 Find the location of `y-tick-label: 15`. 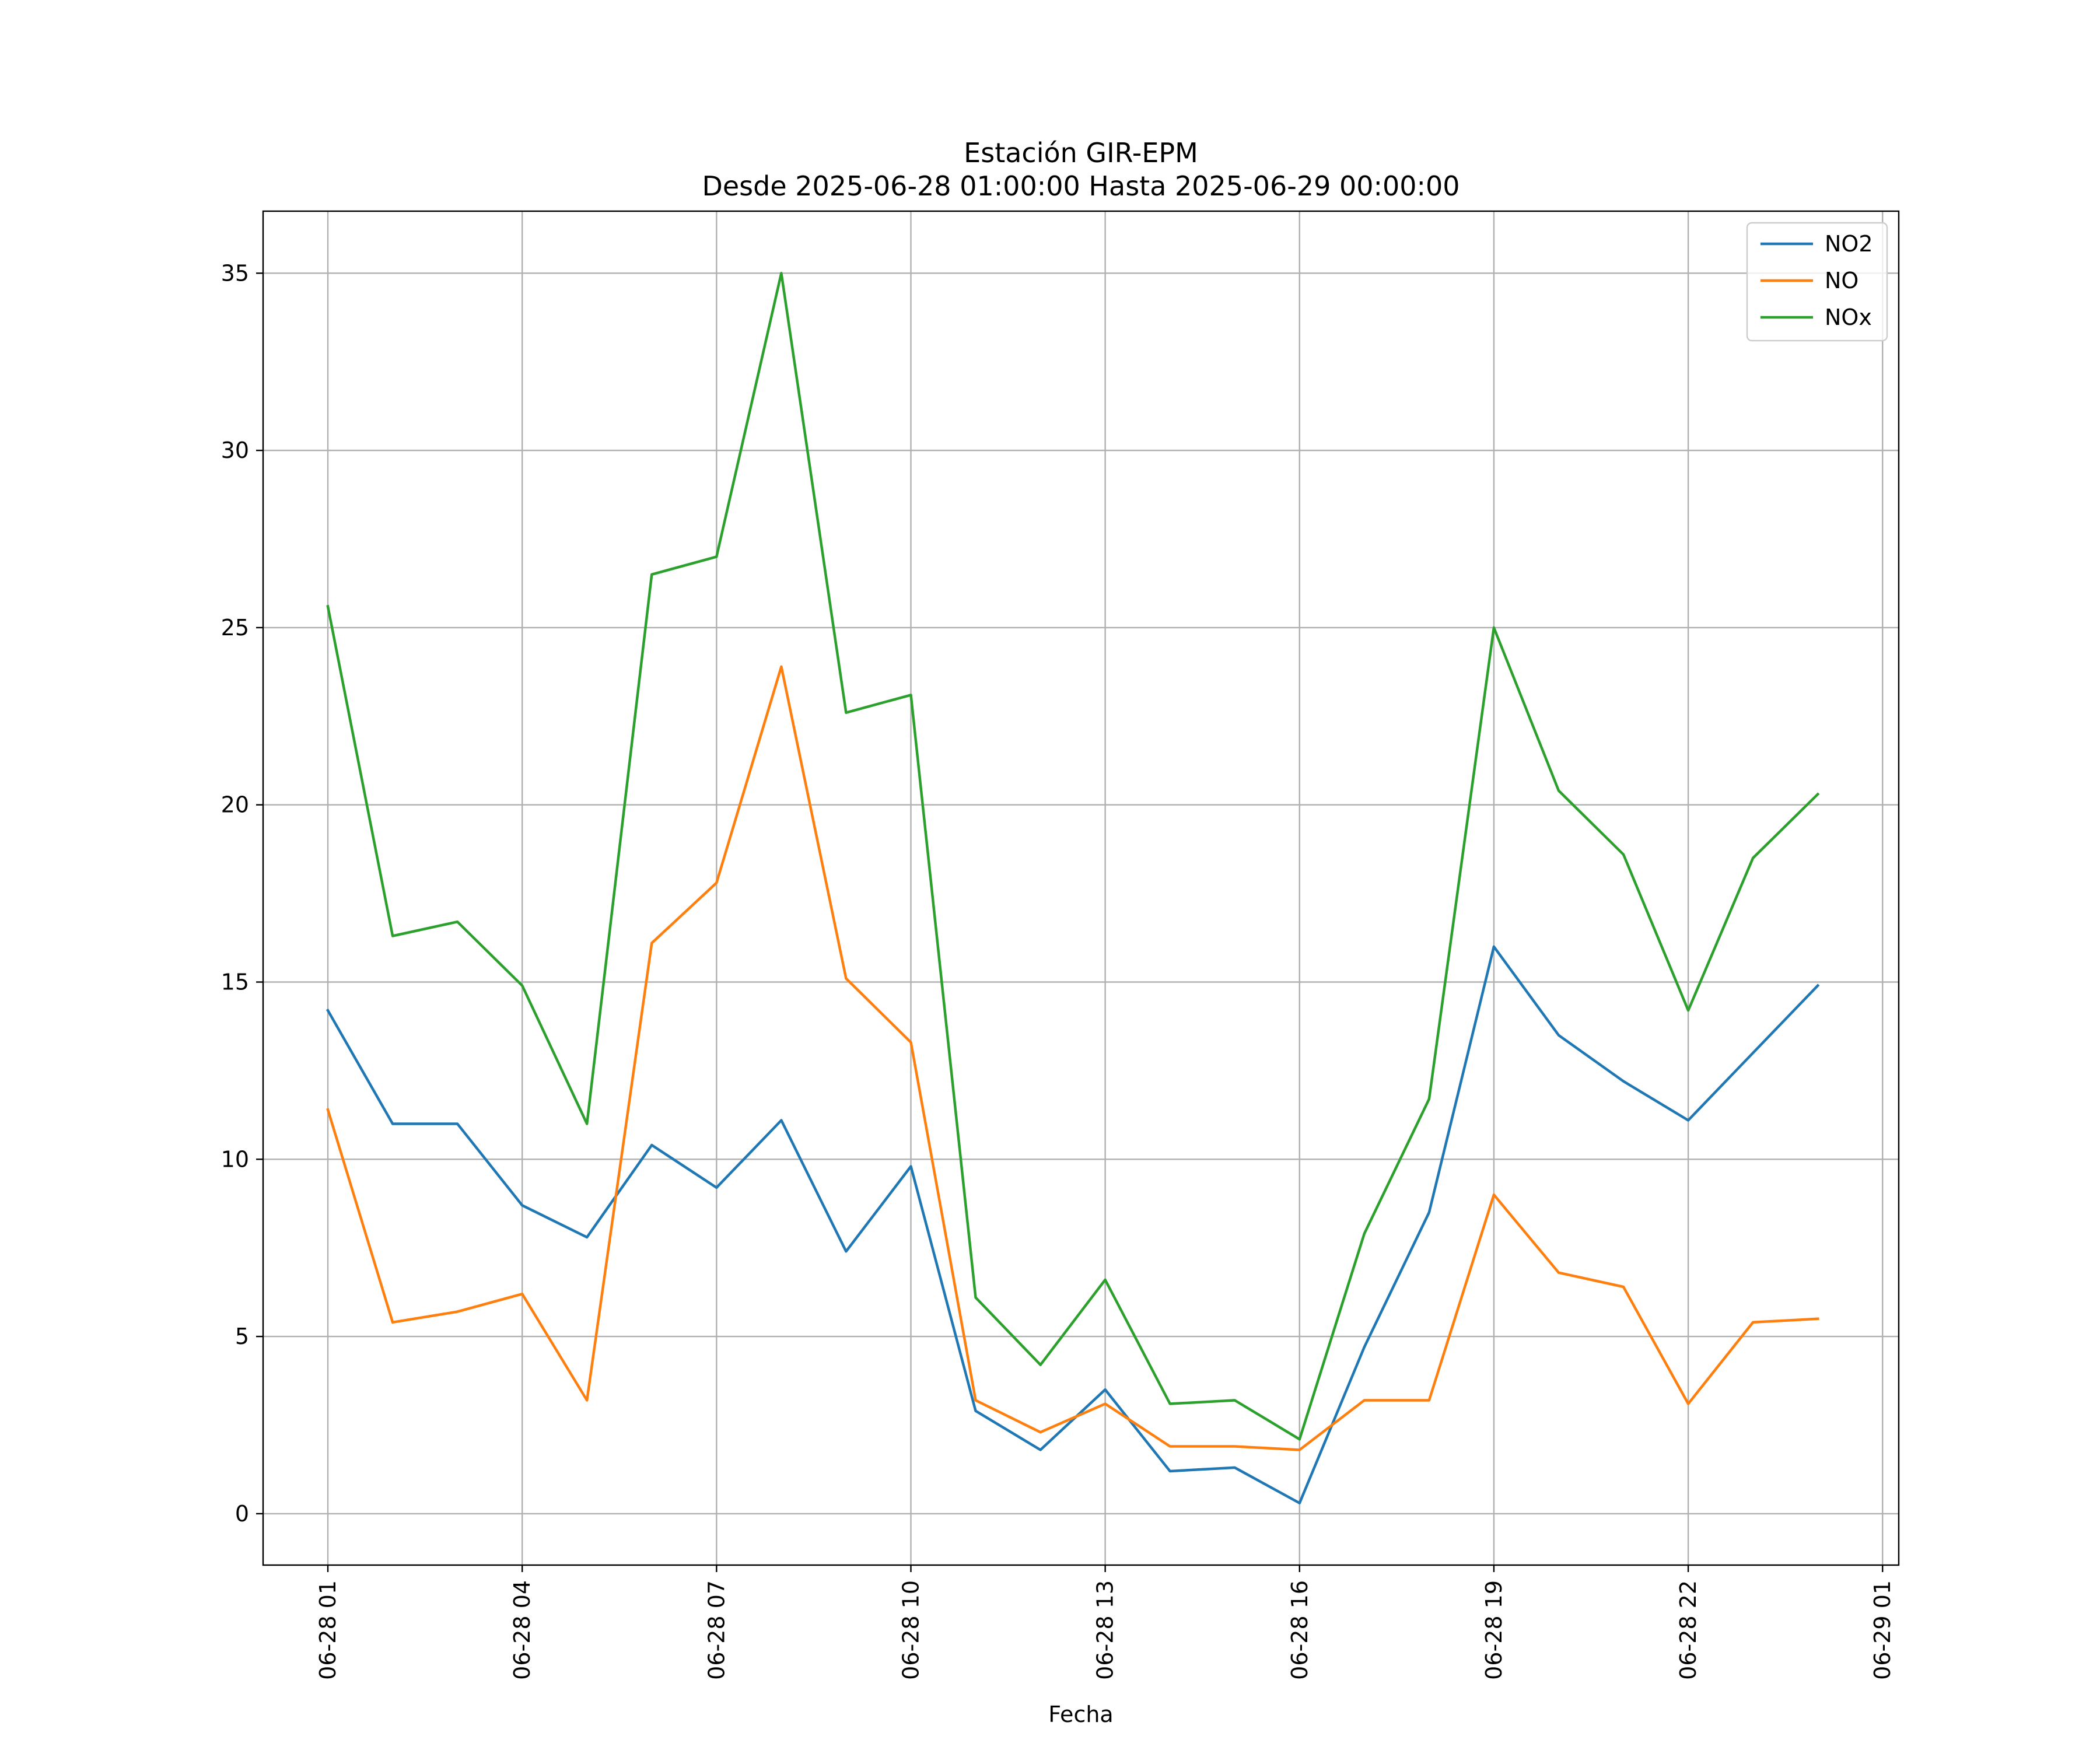

y-tick-label: 15 is located at coordinates (235, 982).